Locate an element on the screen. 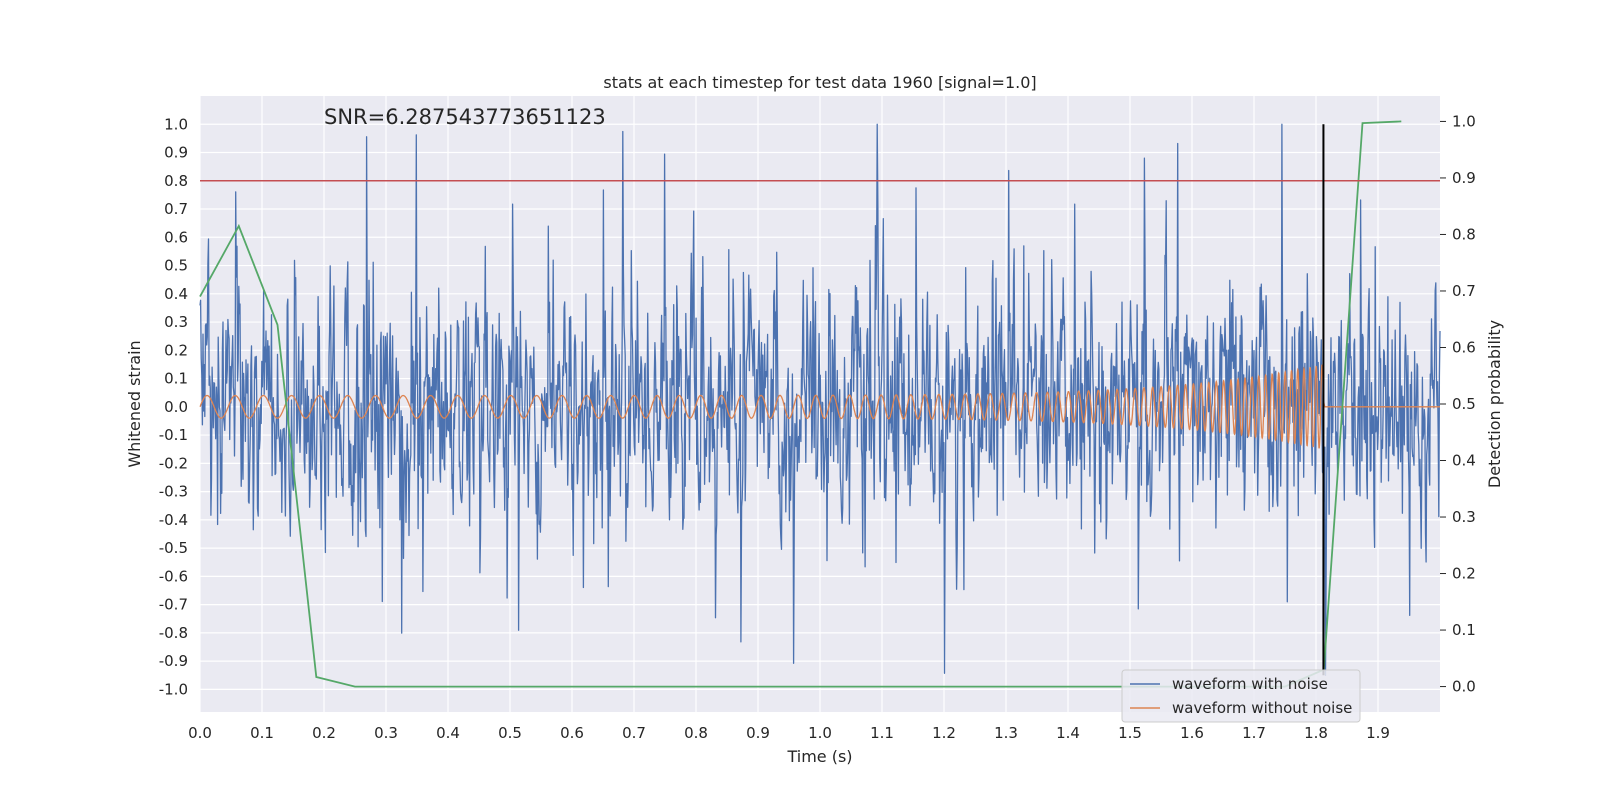  y-tick-label-left: -0.7 is located at coordinates (173, 605).